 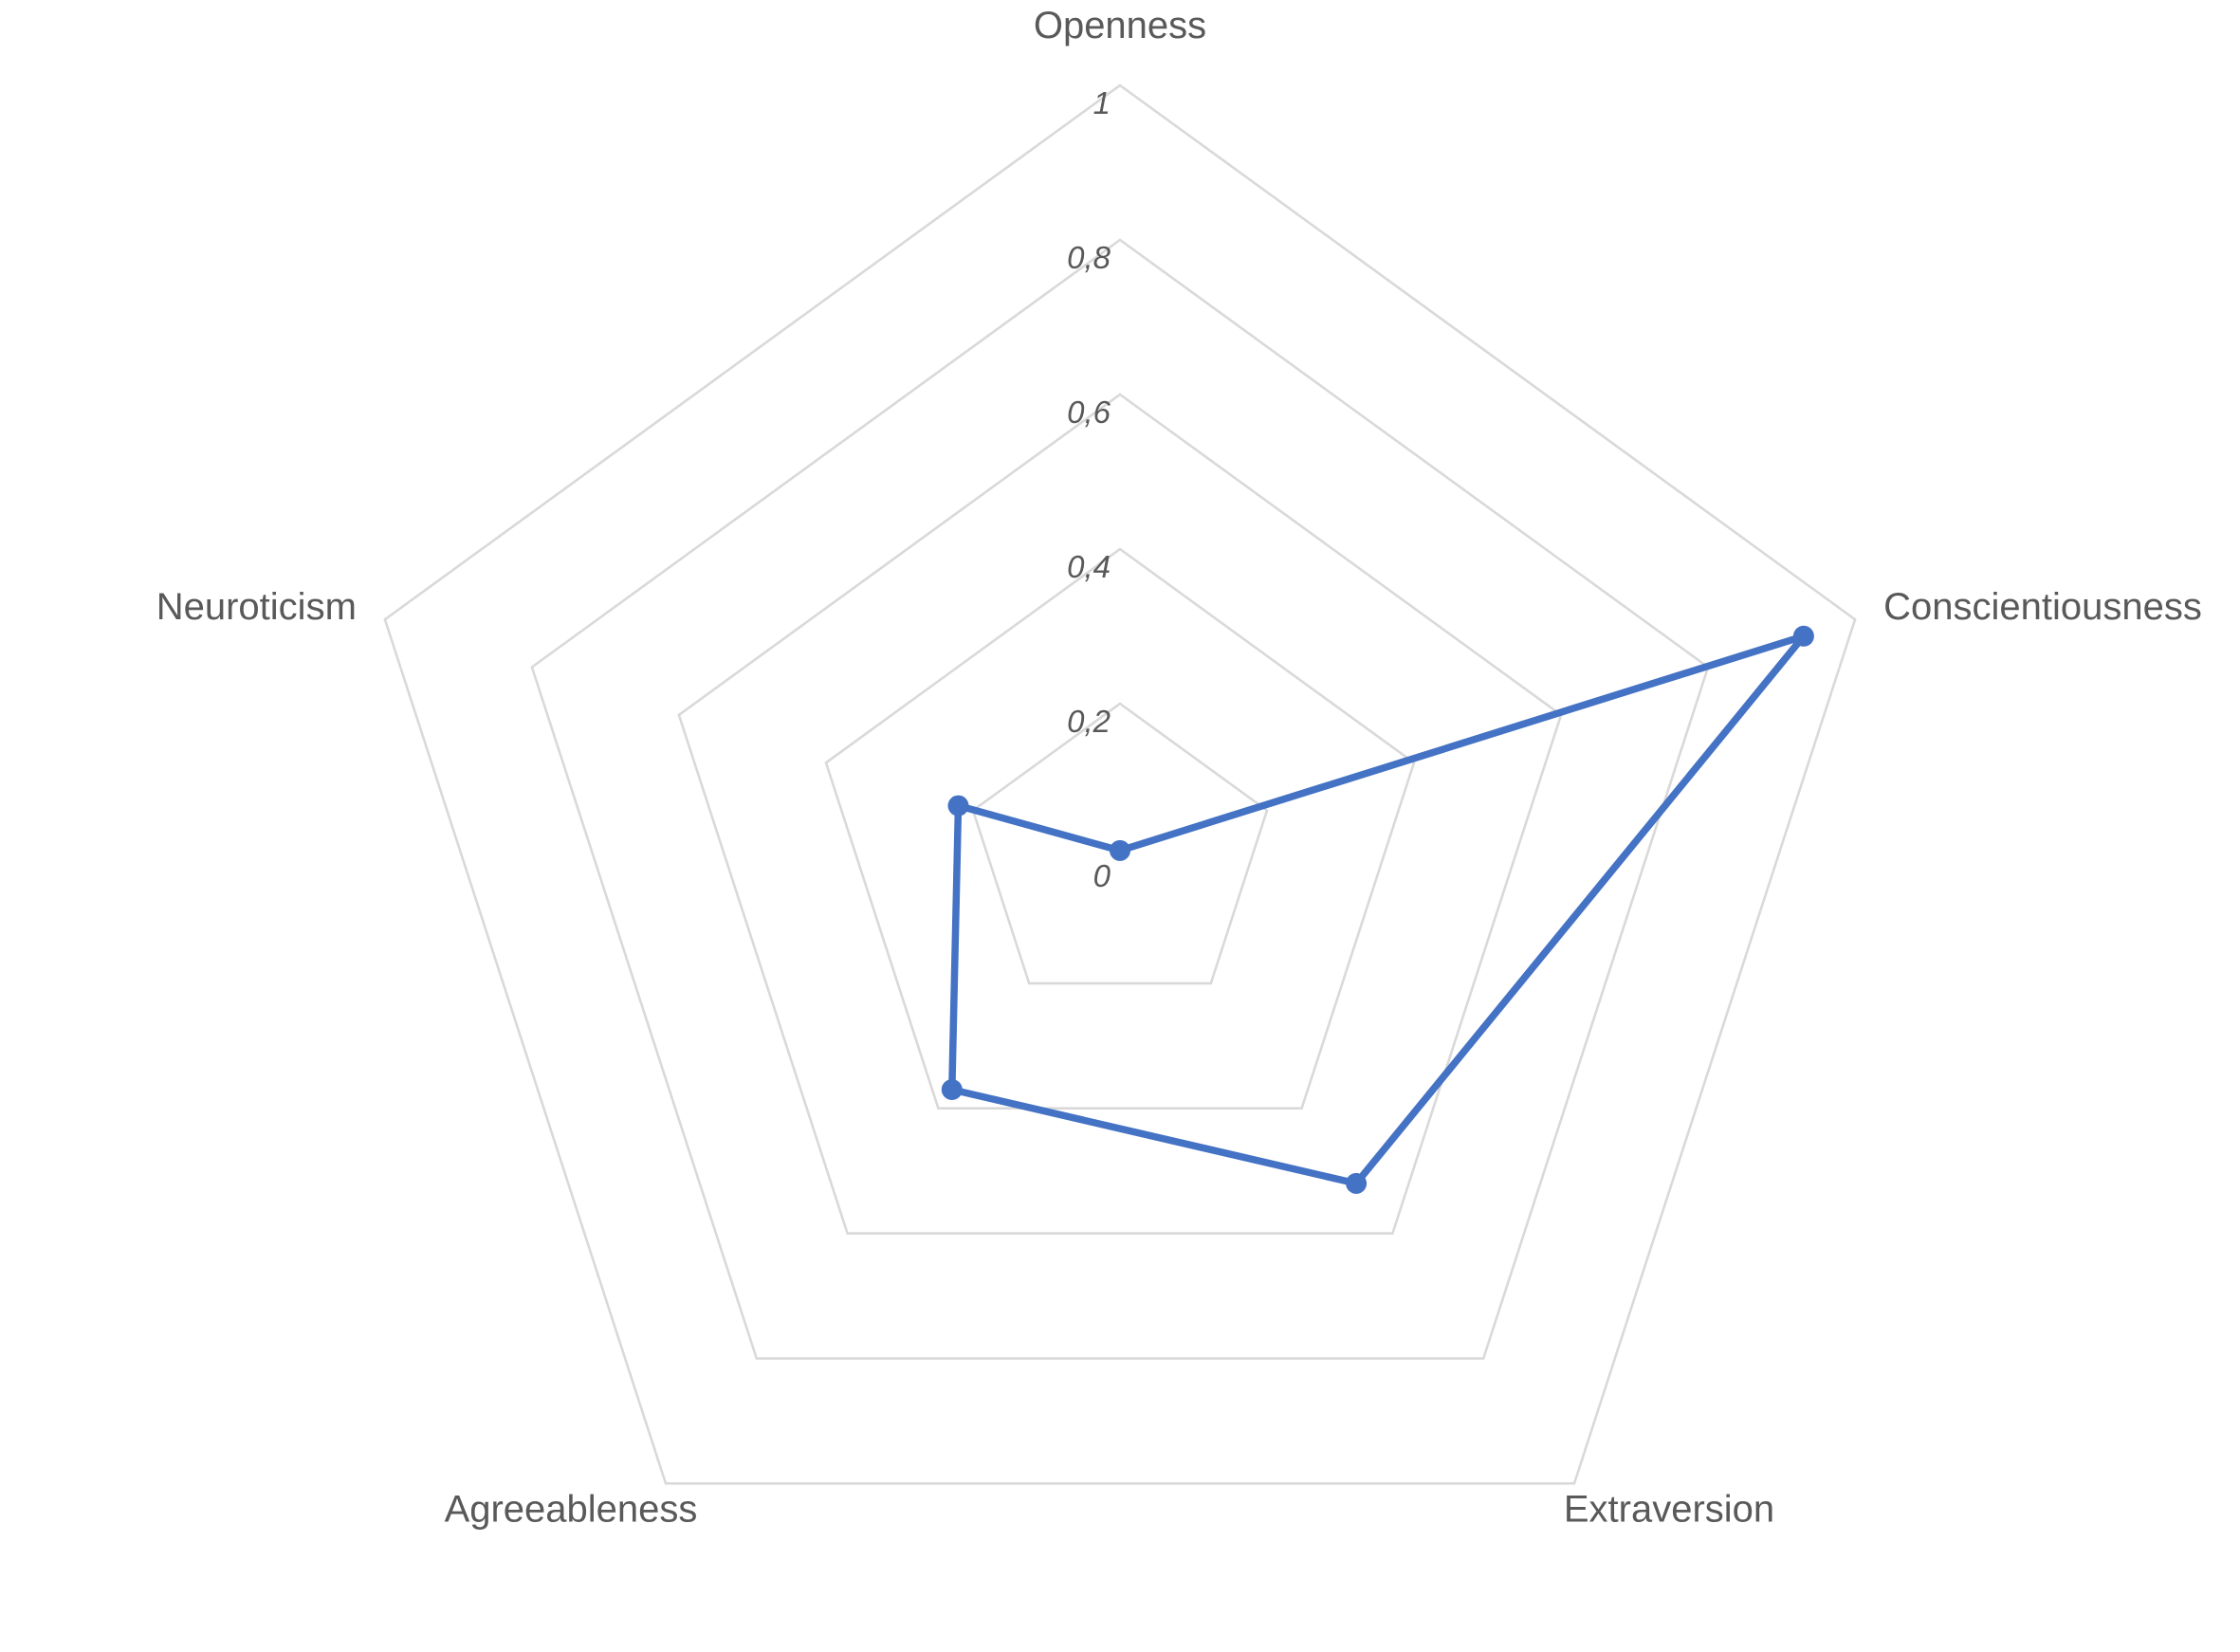 What do you see at coordinates (1089, 412) in the screenshot?
I see `tick-label-3: 0,6` at bounding box center [1089, 412].